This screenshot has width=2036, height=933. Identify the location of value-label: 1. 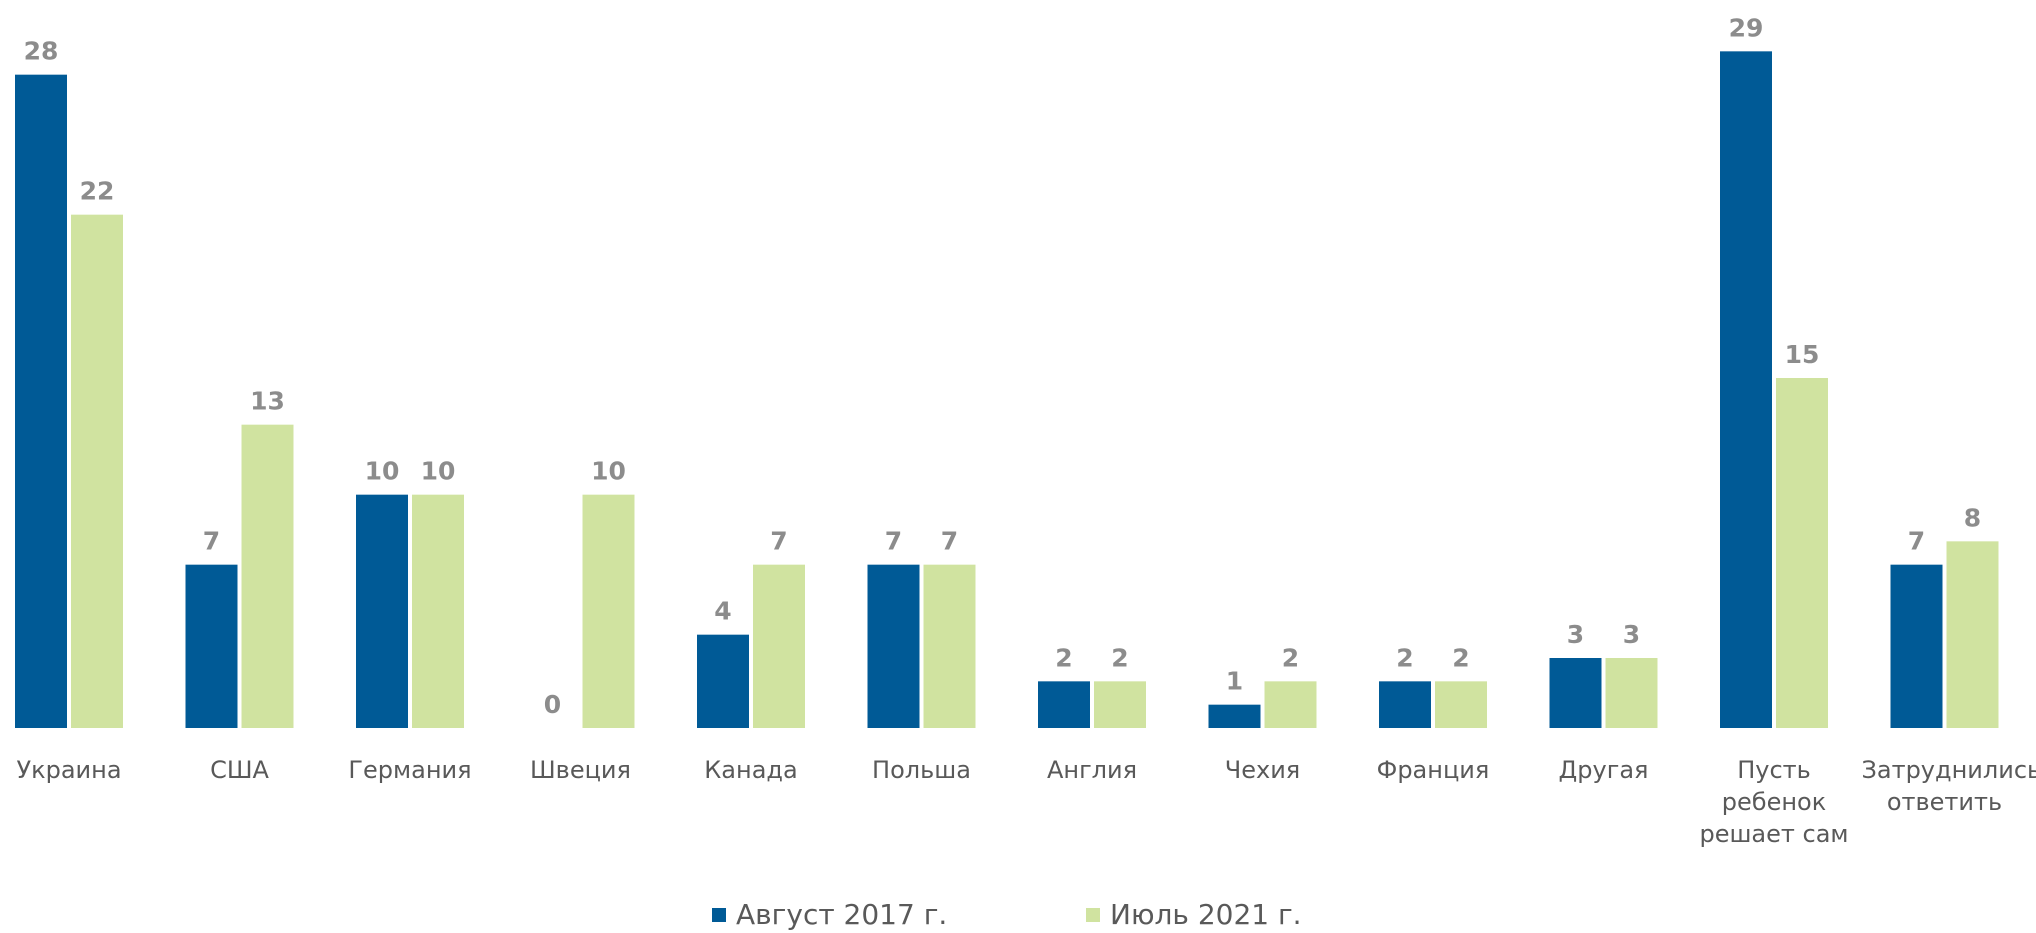
(1234, 681).